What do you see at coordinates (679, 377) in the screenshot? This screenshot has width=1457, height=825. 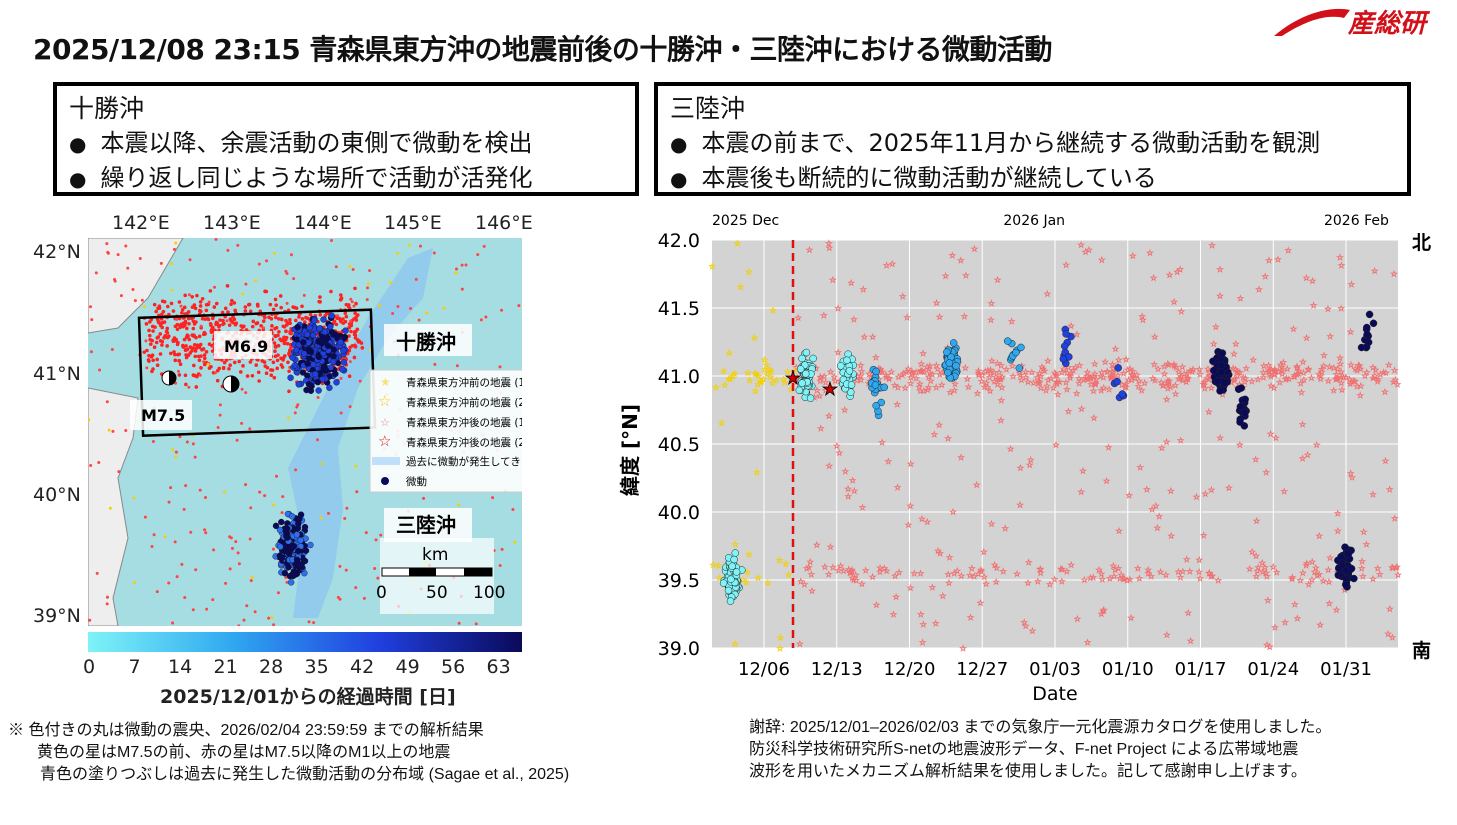 I see `y-tick-label: 41.0` at bounding box center [679, 377].